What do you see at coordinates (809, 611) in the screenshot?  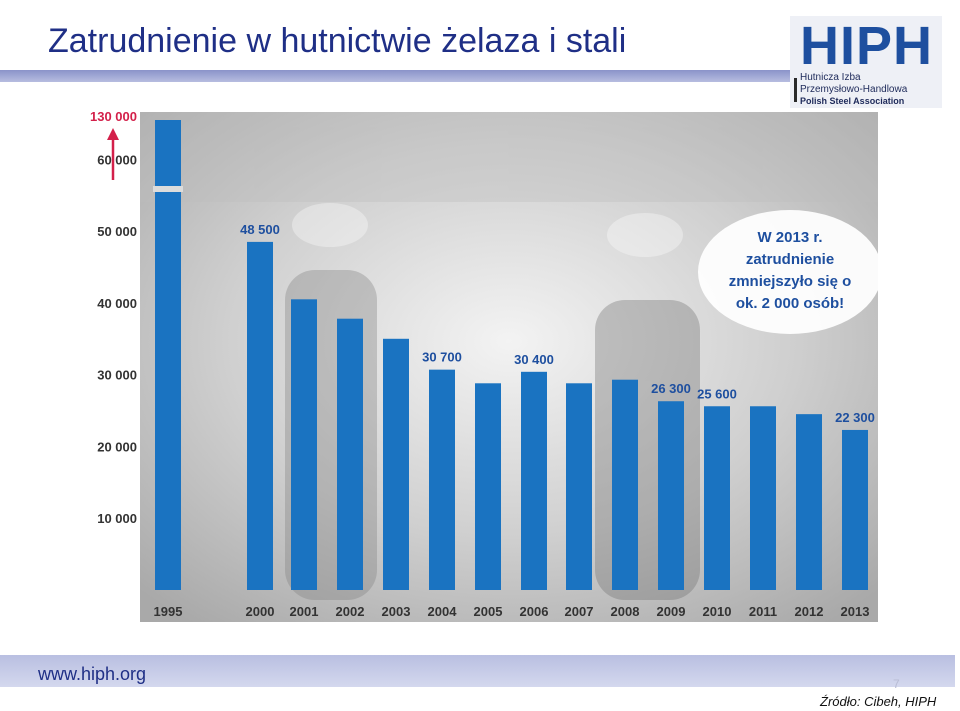 I see `x-tick-label: 2012` at bounding box center [809, 611].